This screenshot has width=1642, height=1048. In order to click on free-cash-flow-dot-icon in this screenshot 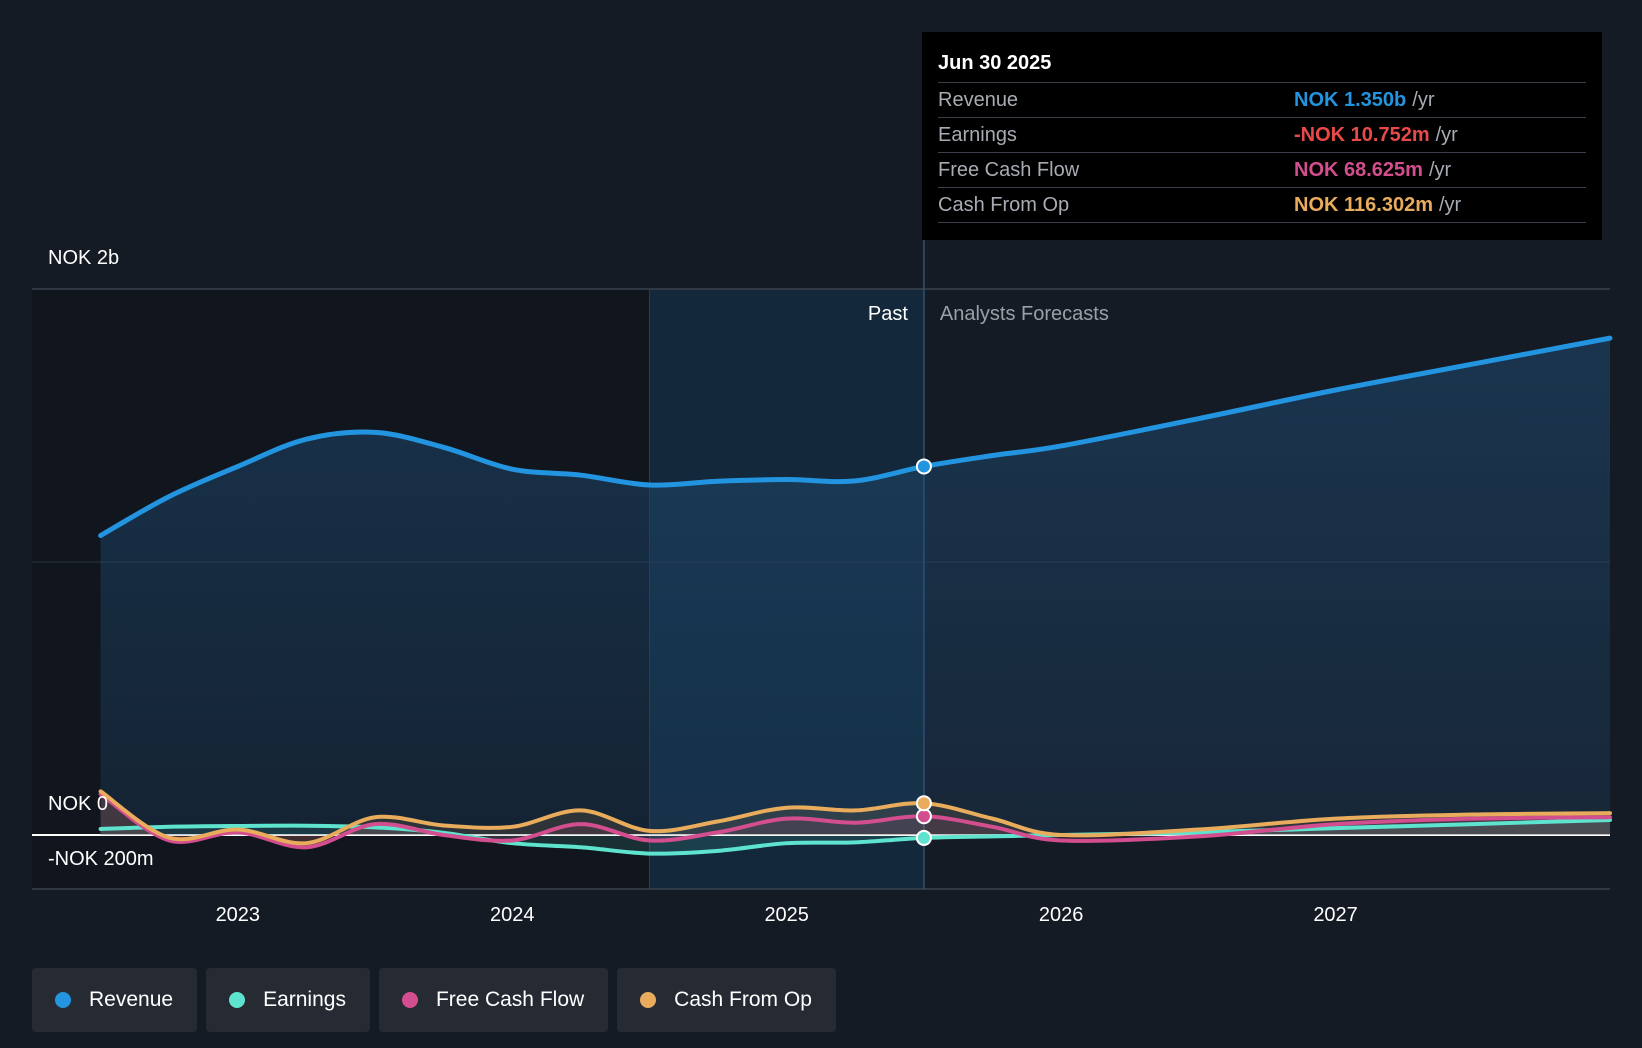, I will do `click(409, 1000)`.